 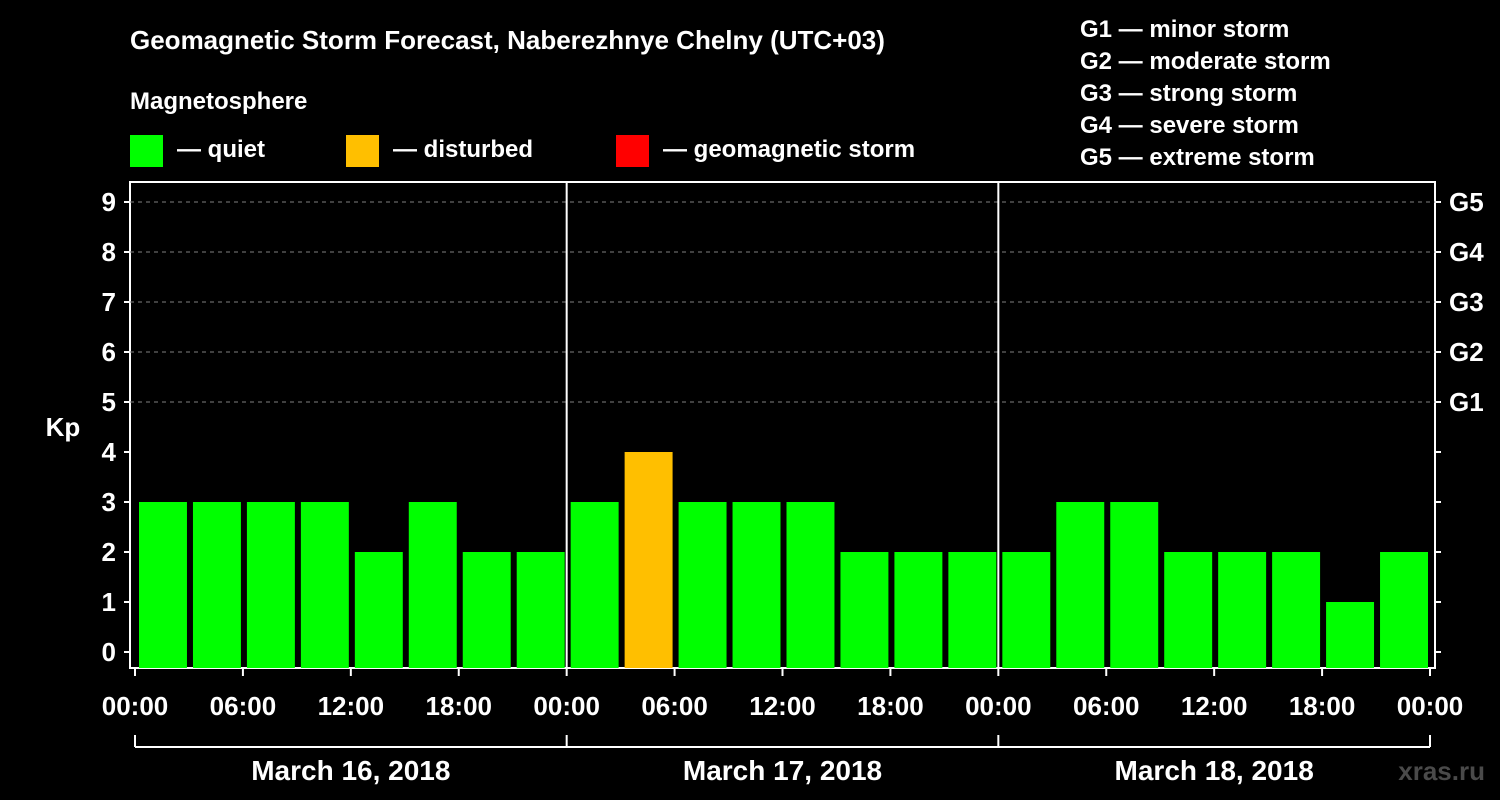 I want to click on y-tick-label-7: 7, so click(x=109, y=302).